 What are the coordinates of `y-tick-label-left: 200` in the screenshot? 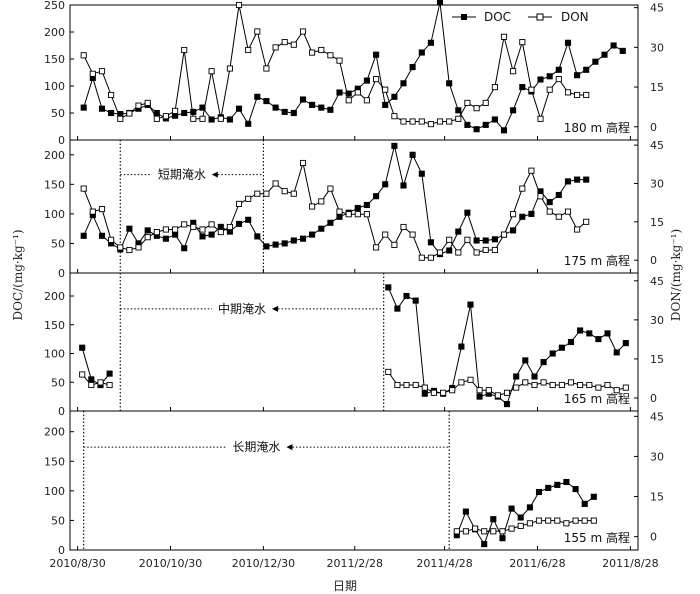 It's located at (54, 432).